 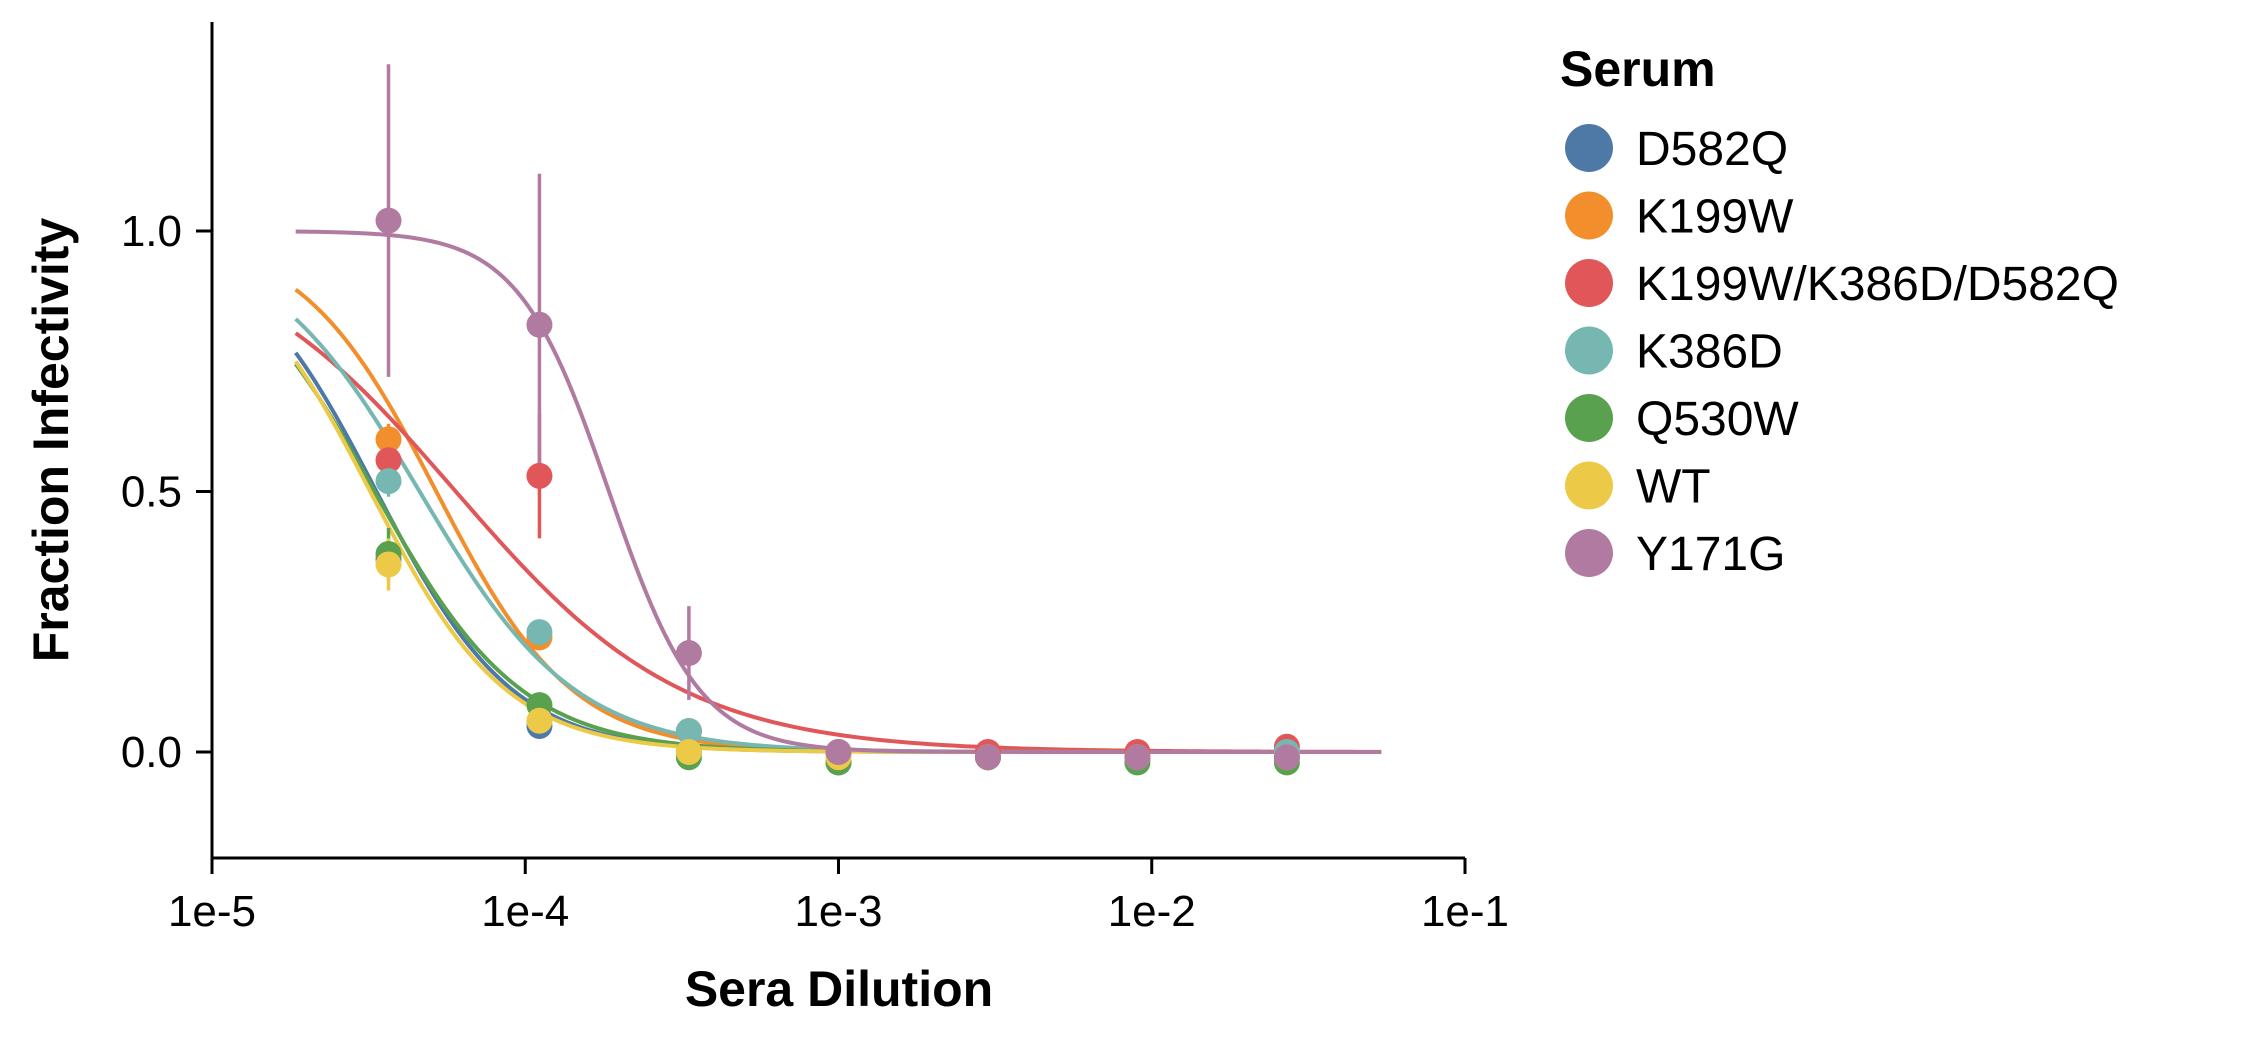 I want to click on x-tick-label: 1e-2, so click(x=1152, y=911).